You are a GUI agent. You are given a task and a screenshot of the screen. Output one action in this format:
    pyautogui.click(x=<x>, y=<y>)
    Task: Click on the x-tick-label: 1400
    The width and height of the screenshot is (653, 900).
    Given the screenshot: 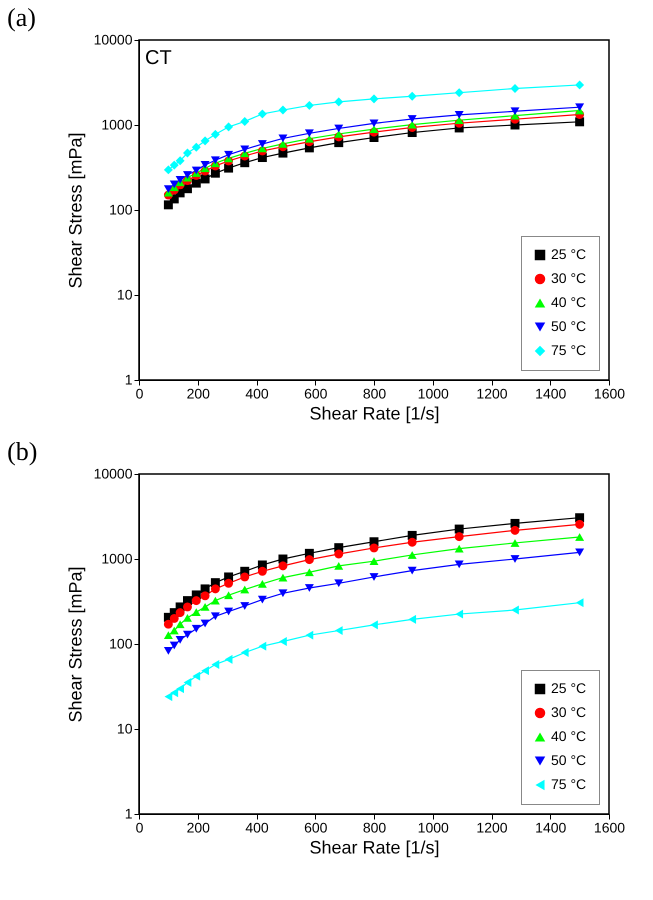 What is the action you would take?
    pyautogui.click(x=551, y=394)
    